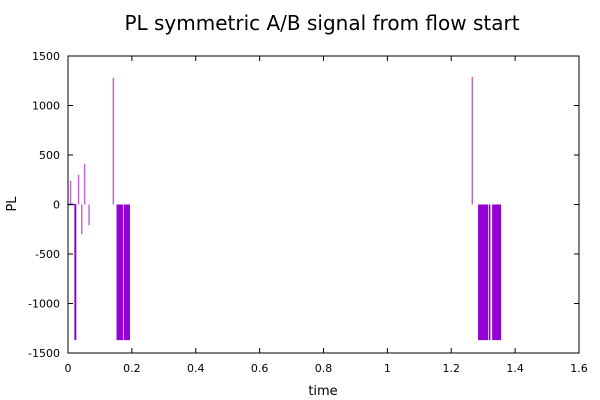  Describe the element at coordinates (515, 368) in the screenshot. I see `x-tick-label-7: 1.4` at that location.